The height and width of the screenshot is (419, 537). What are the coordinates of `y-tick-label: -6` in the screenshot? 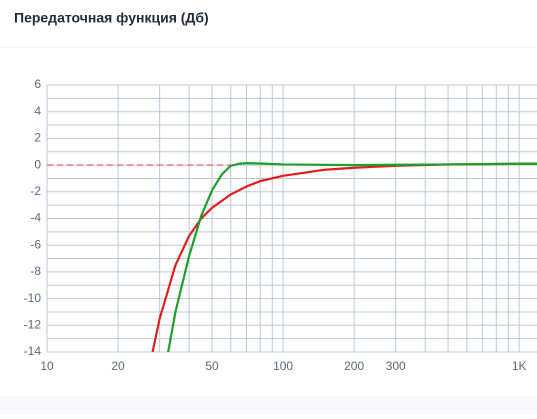 It's located at (35, 244).